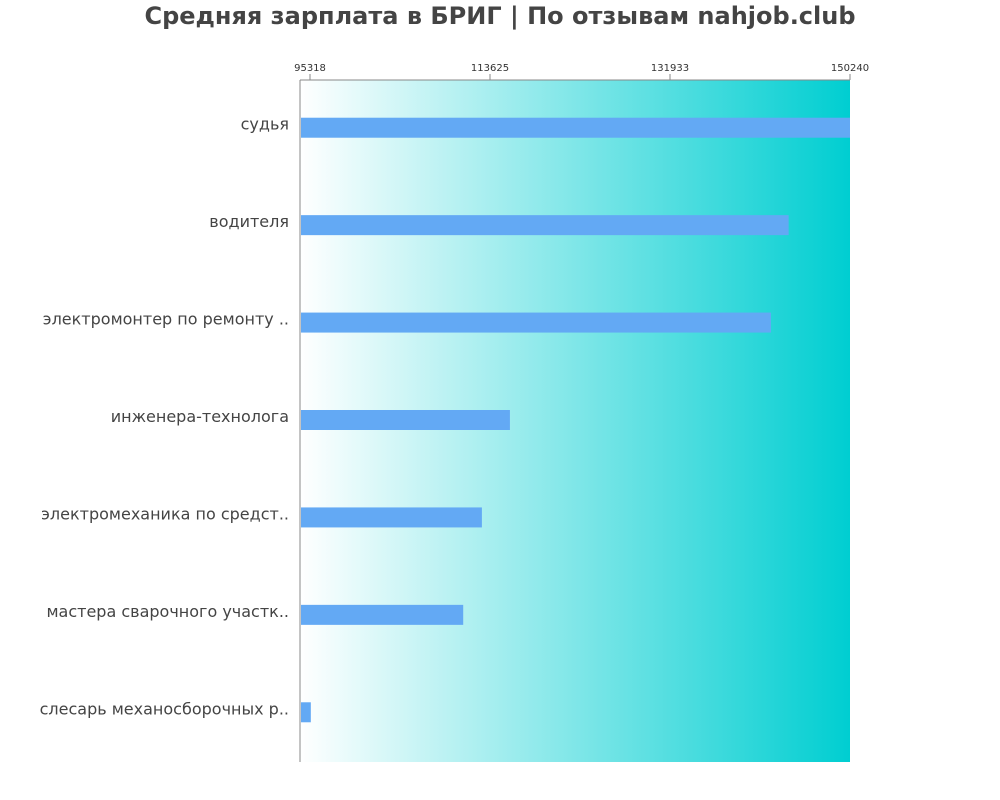  Describe the element at coordinates (166, 319) in the screenshot. I see `category-label: электромонтер по ремонту ..` at that location.